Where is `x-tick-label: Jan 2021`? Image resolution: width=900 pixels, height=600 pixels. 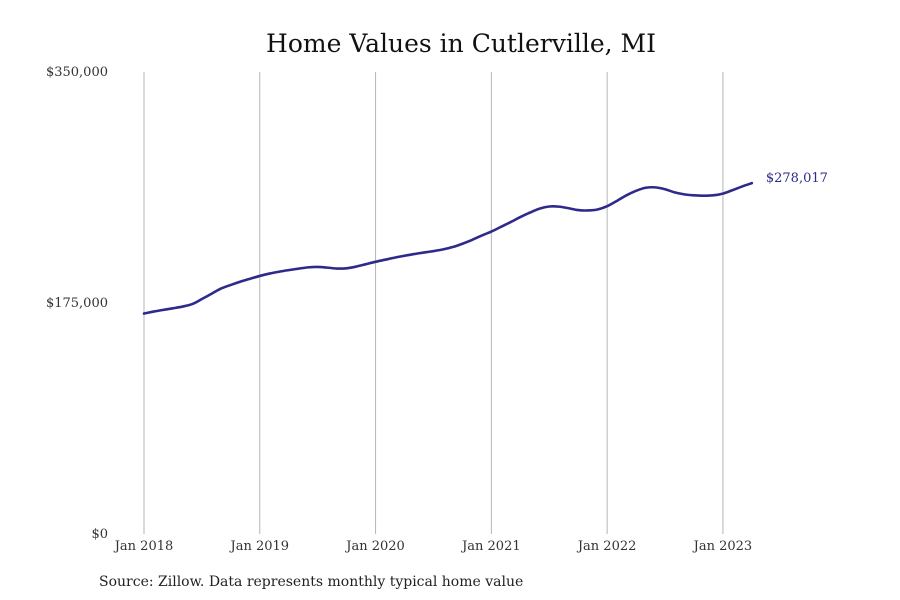 x-tick-label: Jan 2021 is located at coordinates (490, 546).